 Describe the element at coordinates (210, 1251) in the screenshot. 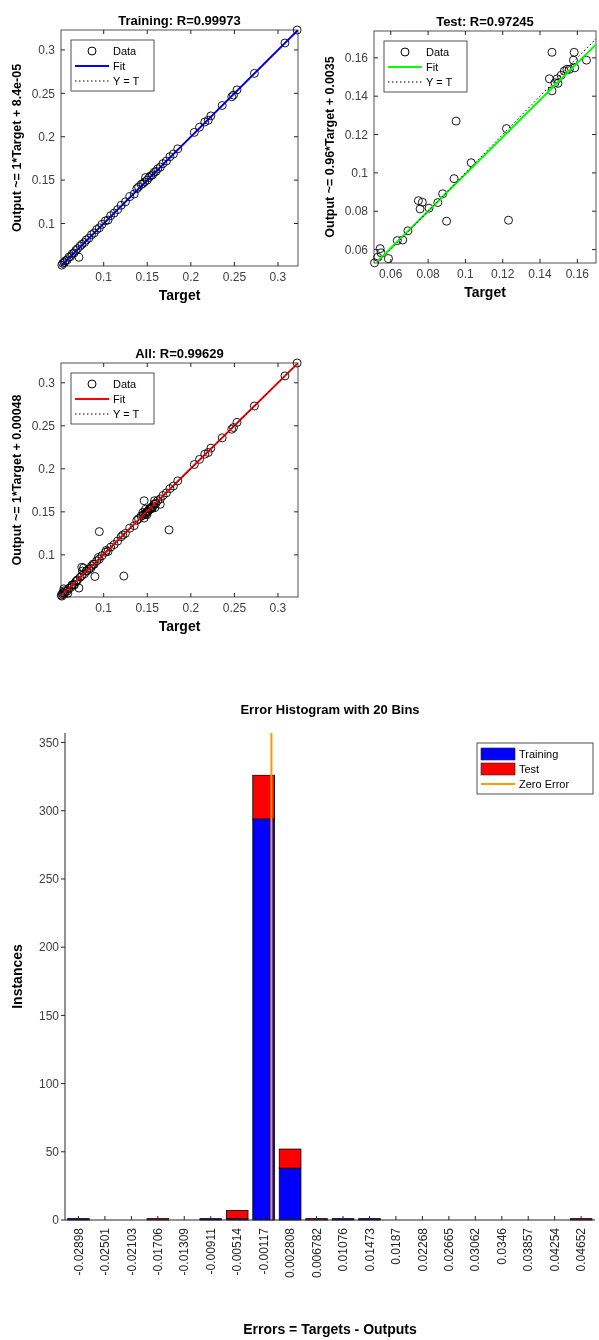

I see `x-tick-label: -0.00911` at that location.